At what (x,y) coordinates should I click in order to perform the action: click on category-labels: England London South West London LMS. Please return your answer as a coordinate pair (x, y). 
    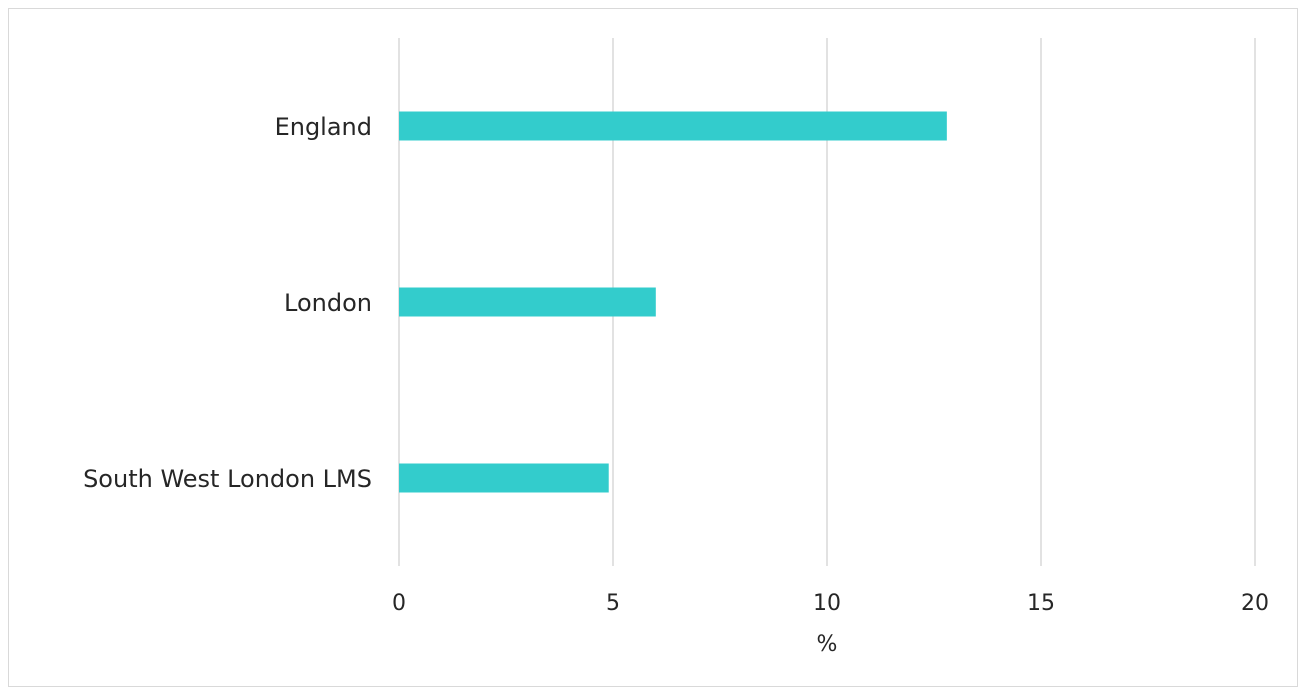
    Looking at the image, I should click on (227, 303).